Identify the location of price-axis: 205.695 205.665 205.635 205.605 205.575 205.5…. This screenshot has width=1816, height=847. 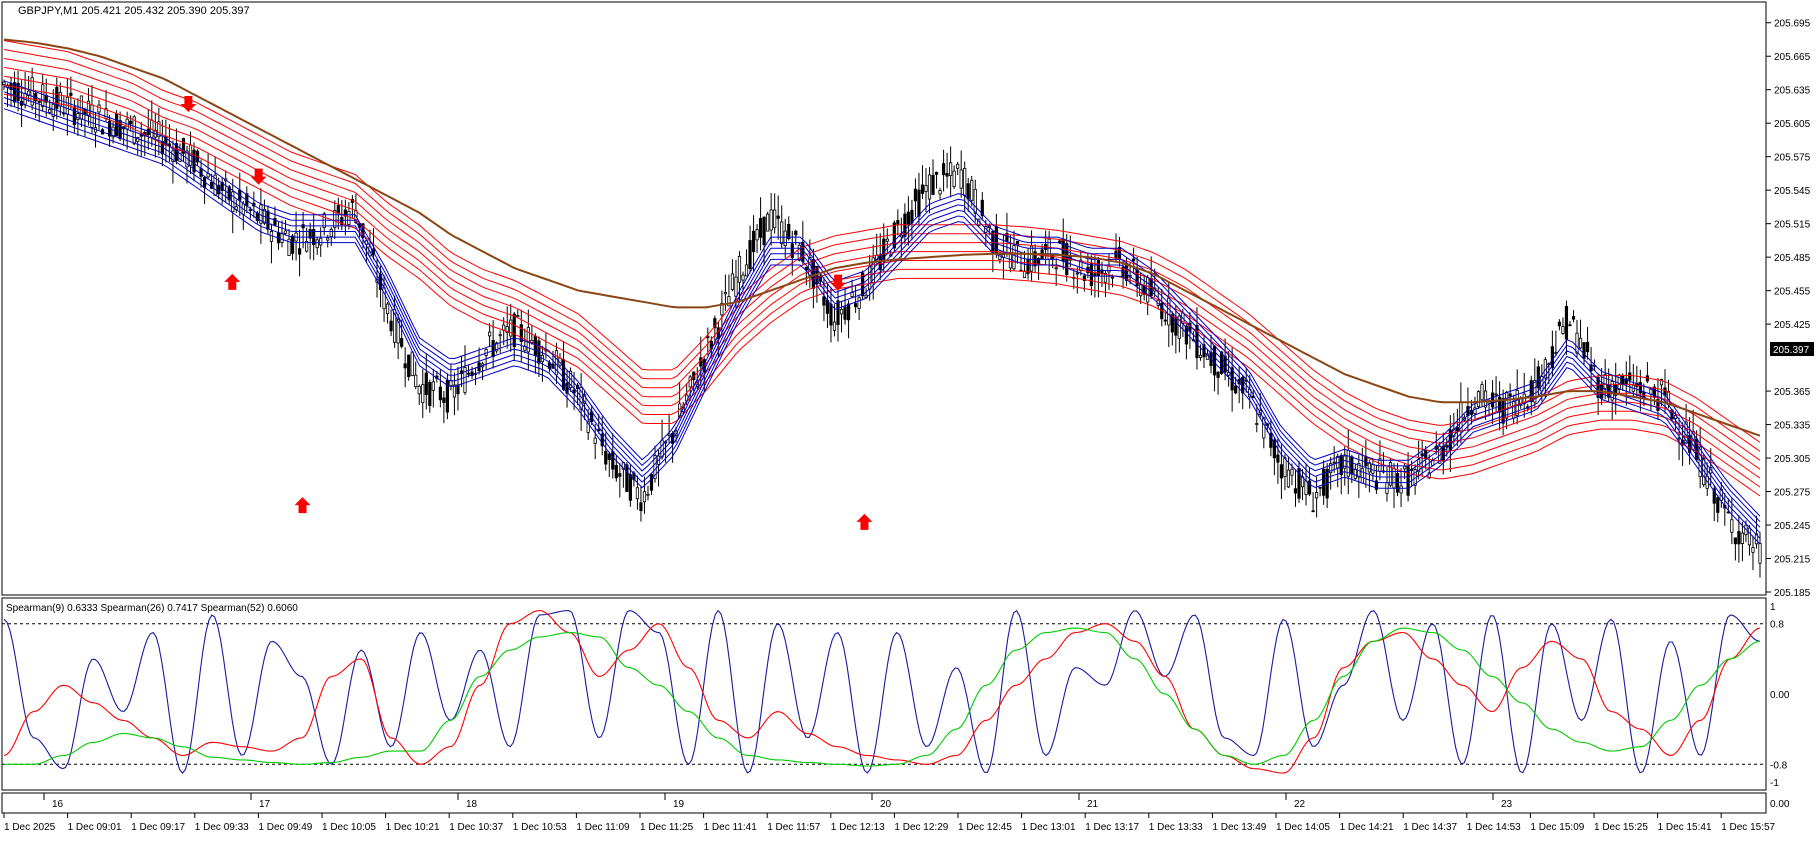
(1790, 309).